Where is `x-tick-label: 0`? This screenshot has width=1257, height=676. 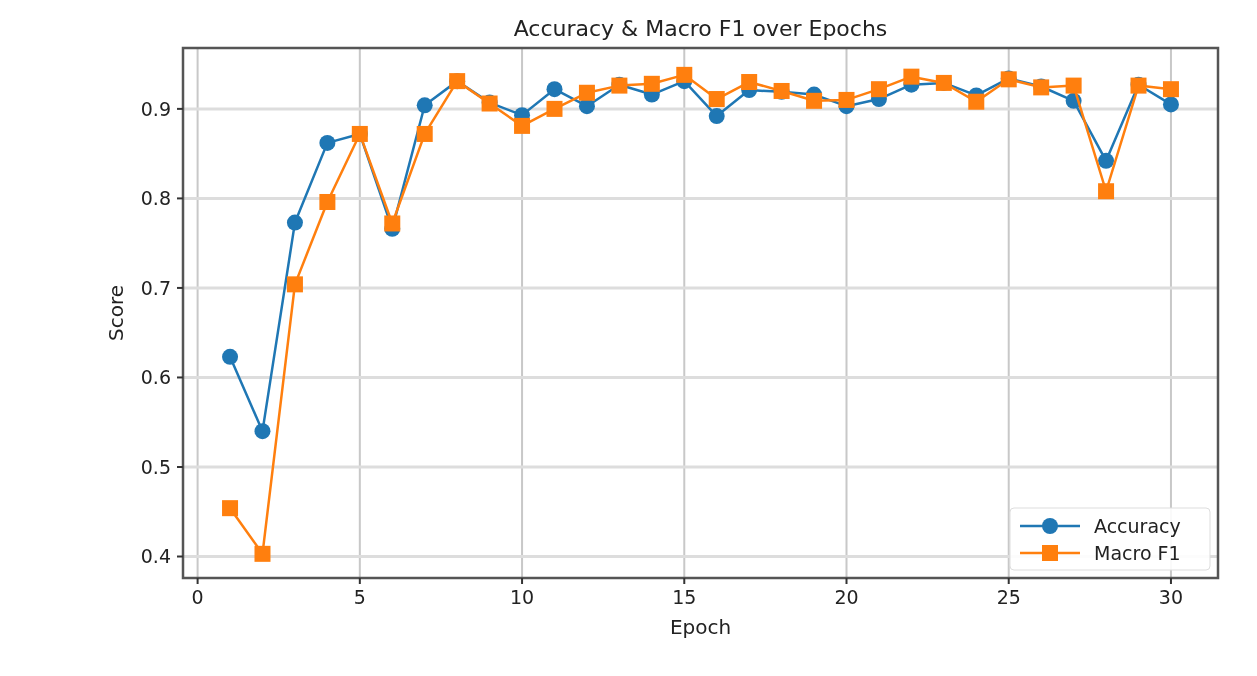 x-tick-label: 0 is located at coordinates (197, 597).